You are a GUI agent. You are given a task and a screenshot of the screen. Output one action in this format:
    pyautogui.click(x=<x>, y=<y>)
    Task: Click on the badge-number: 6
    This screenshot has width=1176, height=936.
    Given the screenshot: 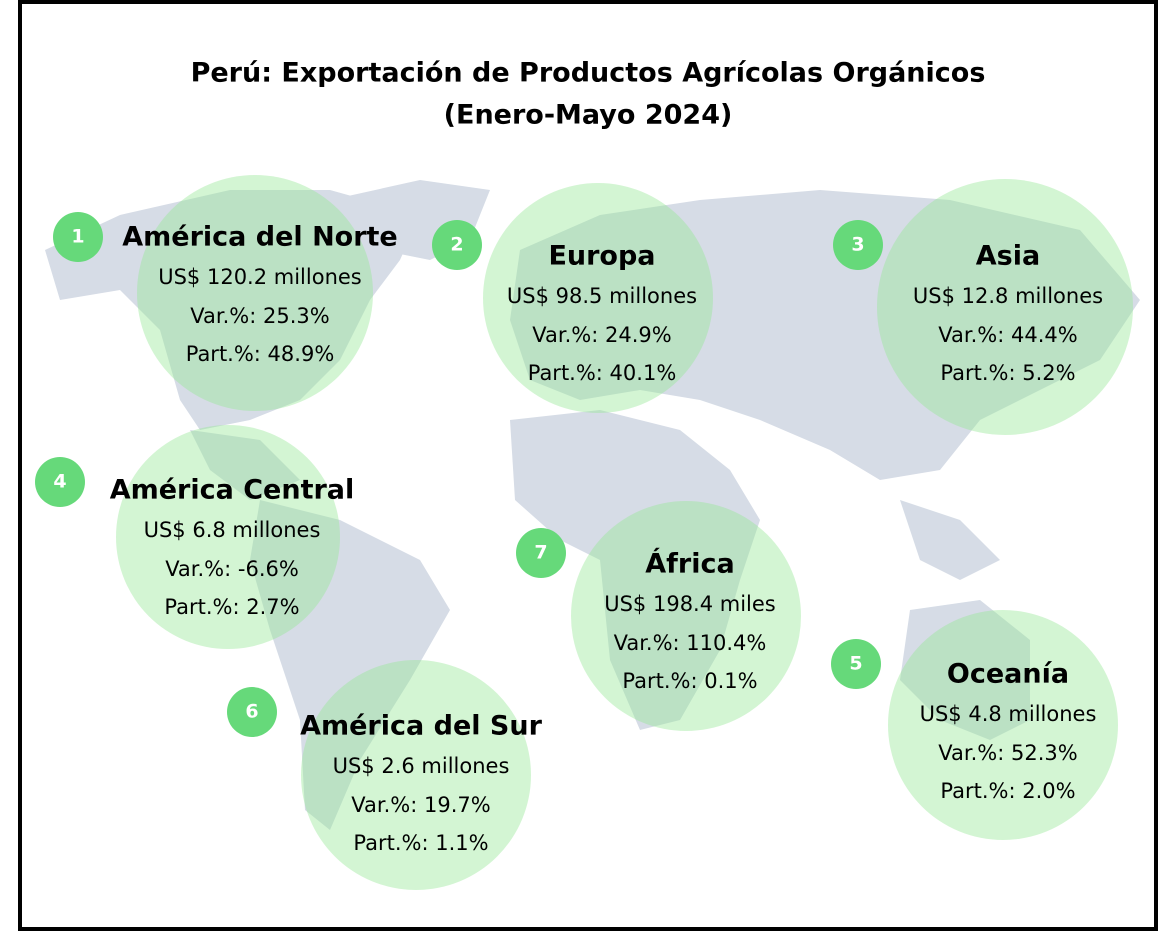 What is the action you would take?
    pyautogui.click(x=251, y=712)
    